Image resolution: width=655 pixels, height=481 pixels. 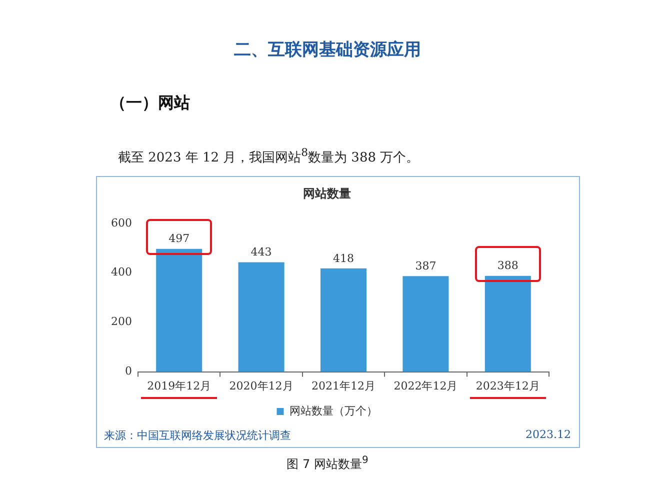 What do you see at coordinates (121, 223) in the screenshot?
I see `y-tick-label: 600` at bounding box center [121, 223].